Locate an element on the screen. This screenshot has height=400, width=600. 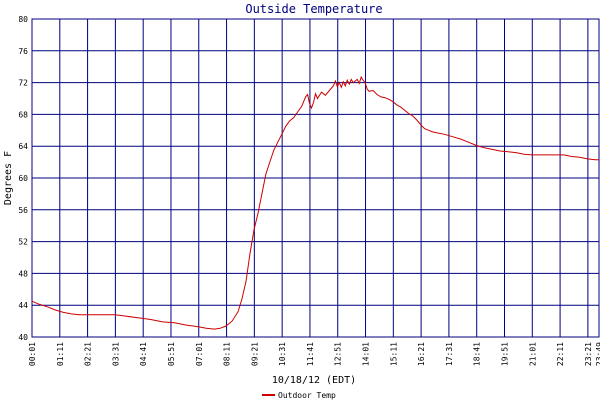
x-tick-label: 05:51 is located at coordinates (171, 354).